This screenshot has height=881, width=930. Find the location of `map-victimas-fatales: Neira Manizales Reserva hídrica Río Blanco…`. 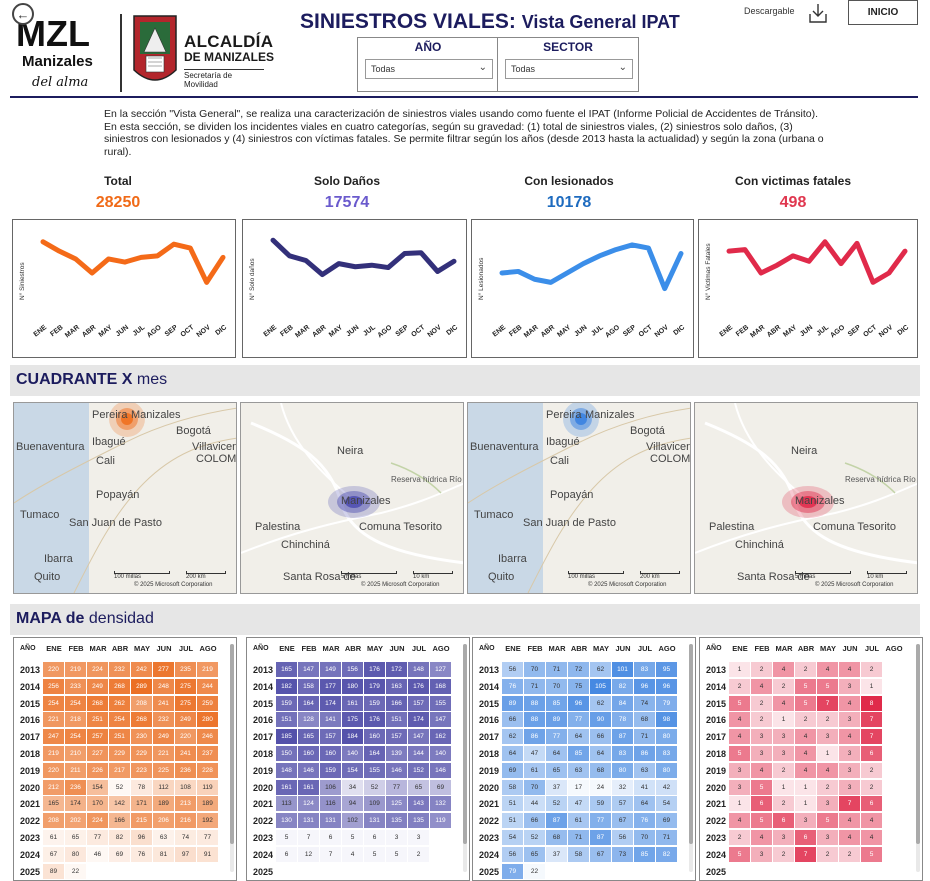

map-victimas-fatales: Neira Manizales Reserva hídrica Río Blanco… is located at coordinates (806, 498).